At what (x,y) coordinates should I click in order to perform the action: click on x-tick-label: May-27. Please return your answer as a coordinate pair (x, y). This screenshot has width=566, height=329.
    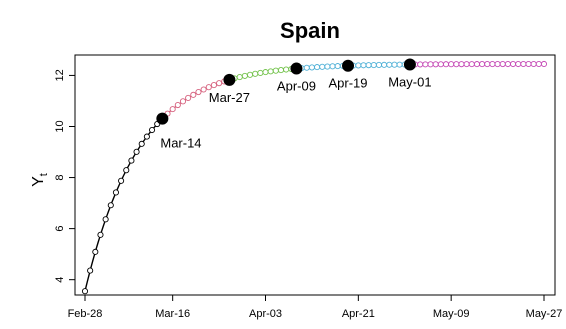
    Looking at the image, I should click on (544, 314).